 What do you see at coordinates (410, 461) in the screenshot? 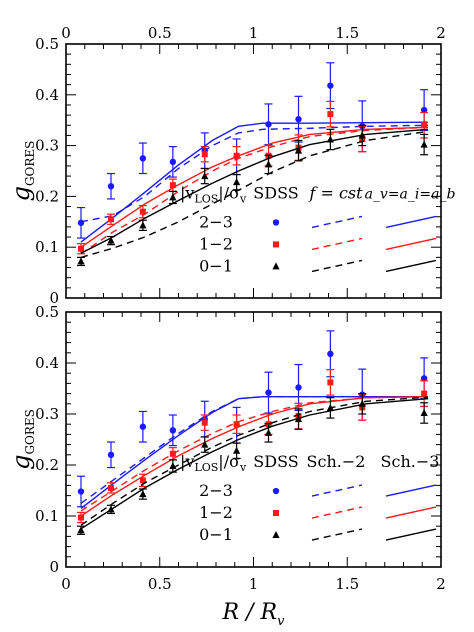
I see `legend-header-model-2: Sch.−3` at bounding box center [410, 461].